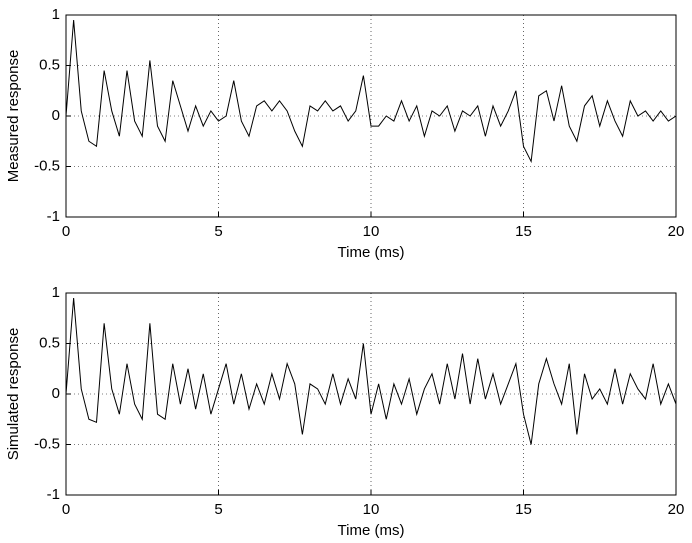 The image size is (692, 543). Describe the element at coordinates (13, 116) in the screenshot. I see `y-axis-label: Measured response` at that location.